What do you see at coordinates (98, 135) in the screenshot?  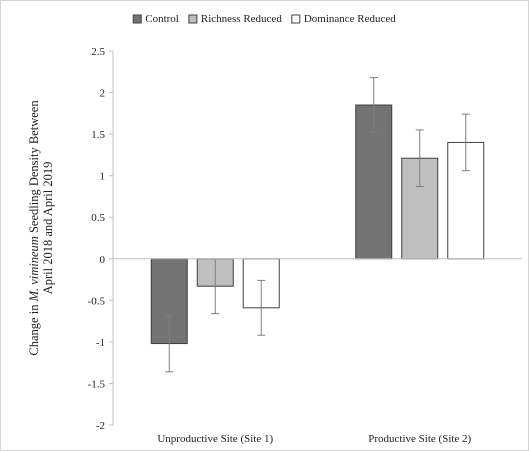 I see `y-tick-label: 1.5` at bounding box center [98, 135].